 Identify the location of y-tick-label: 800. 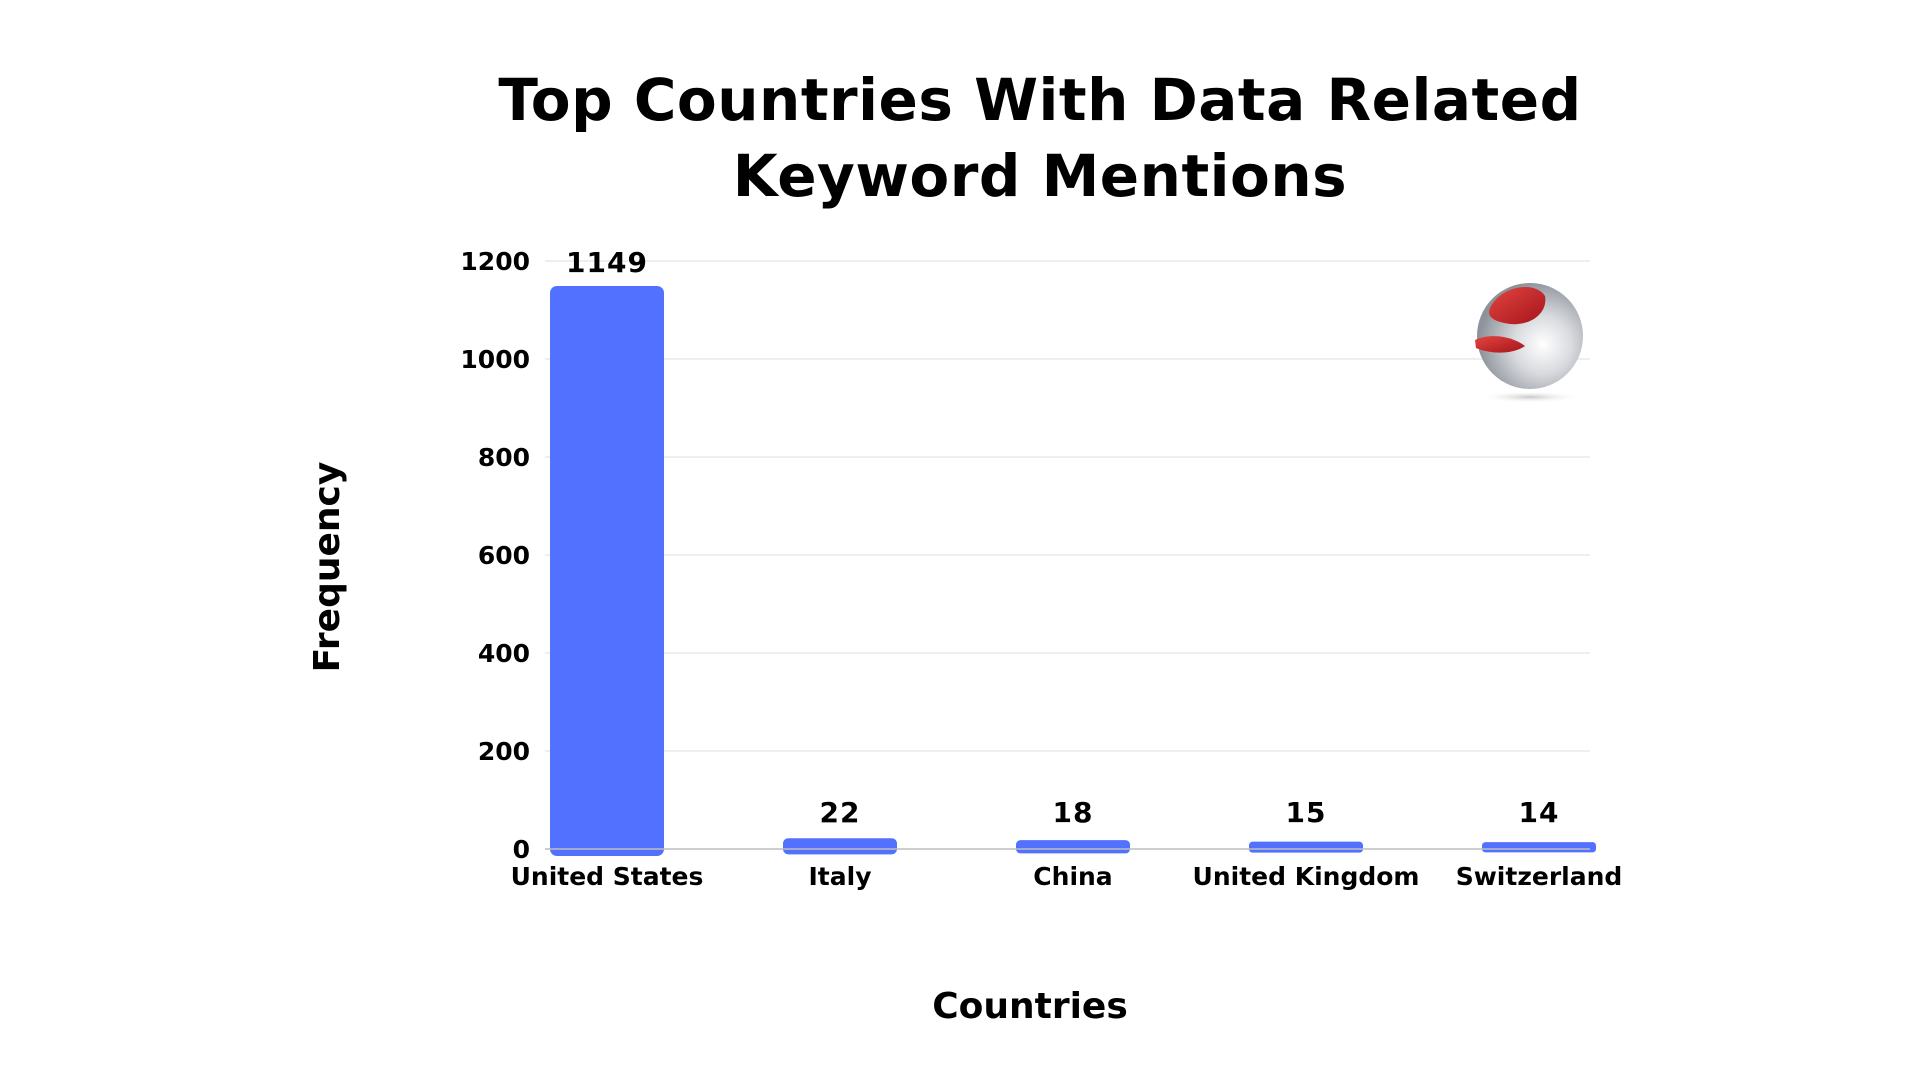
(504, 457).